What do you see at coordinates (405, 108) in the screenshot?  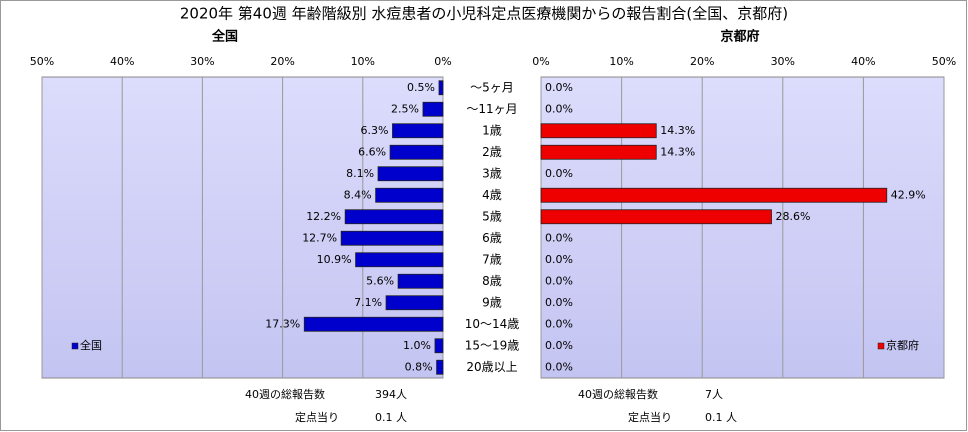 I see `value-label: 2.5%` at bounding box center [405, 108].